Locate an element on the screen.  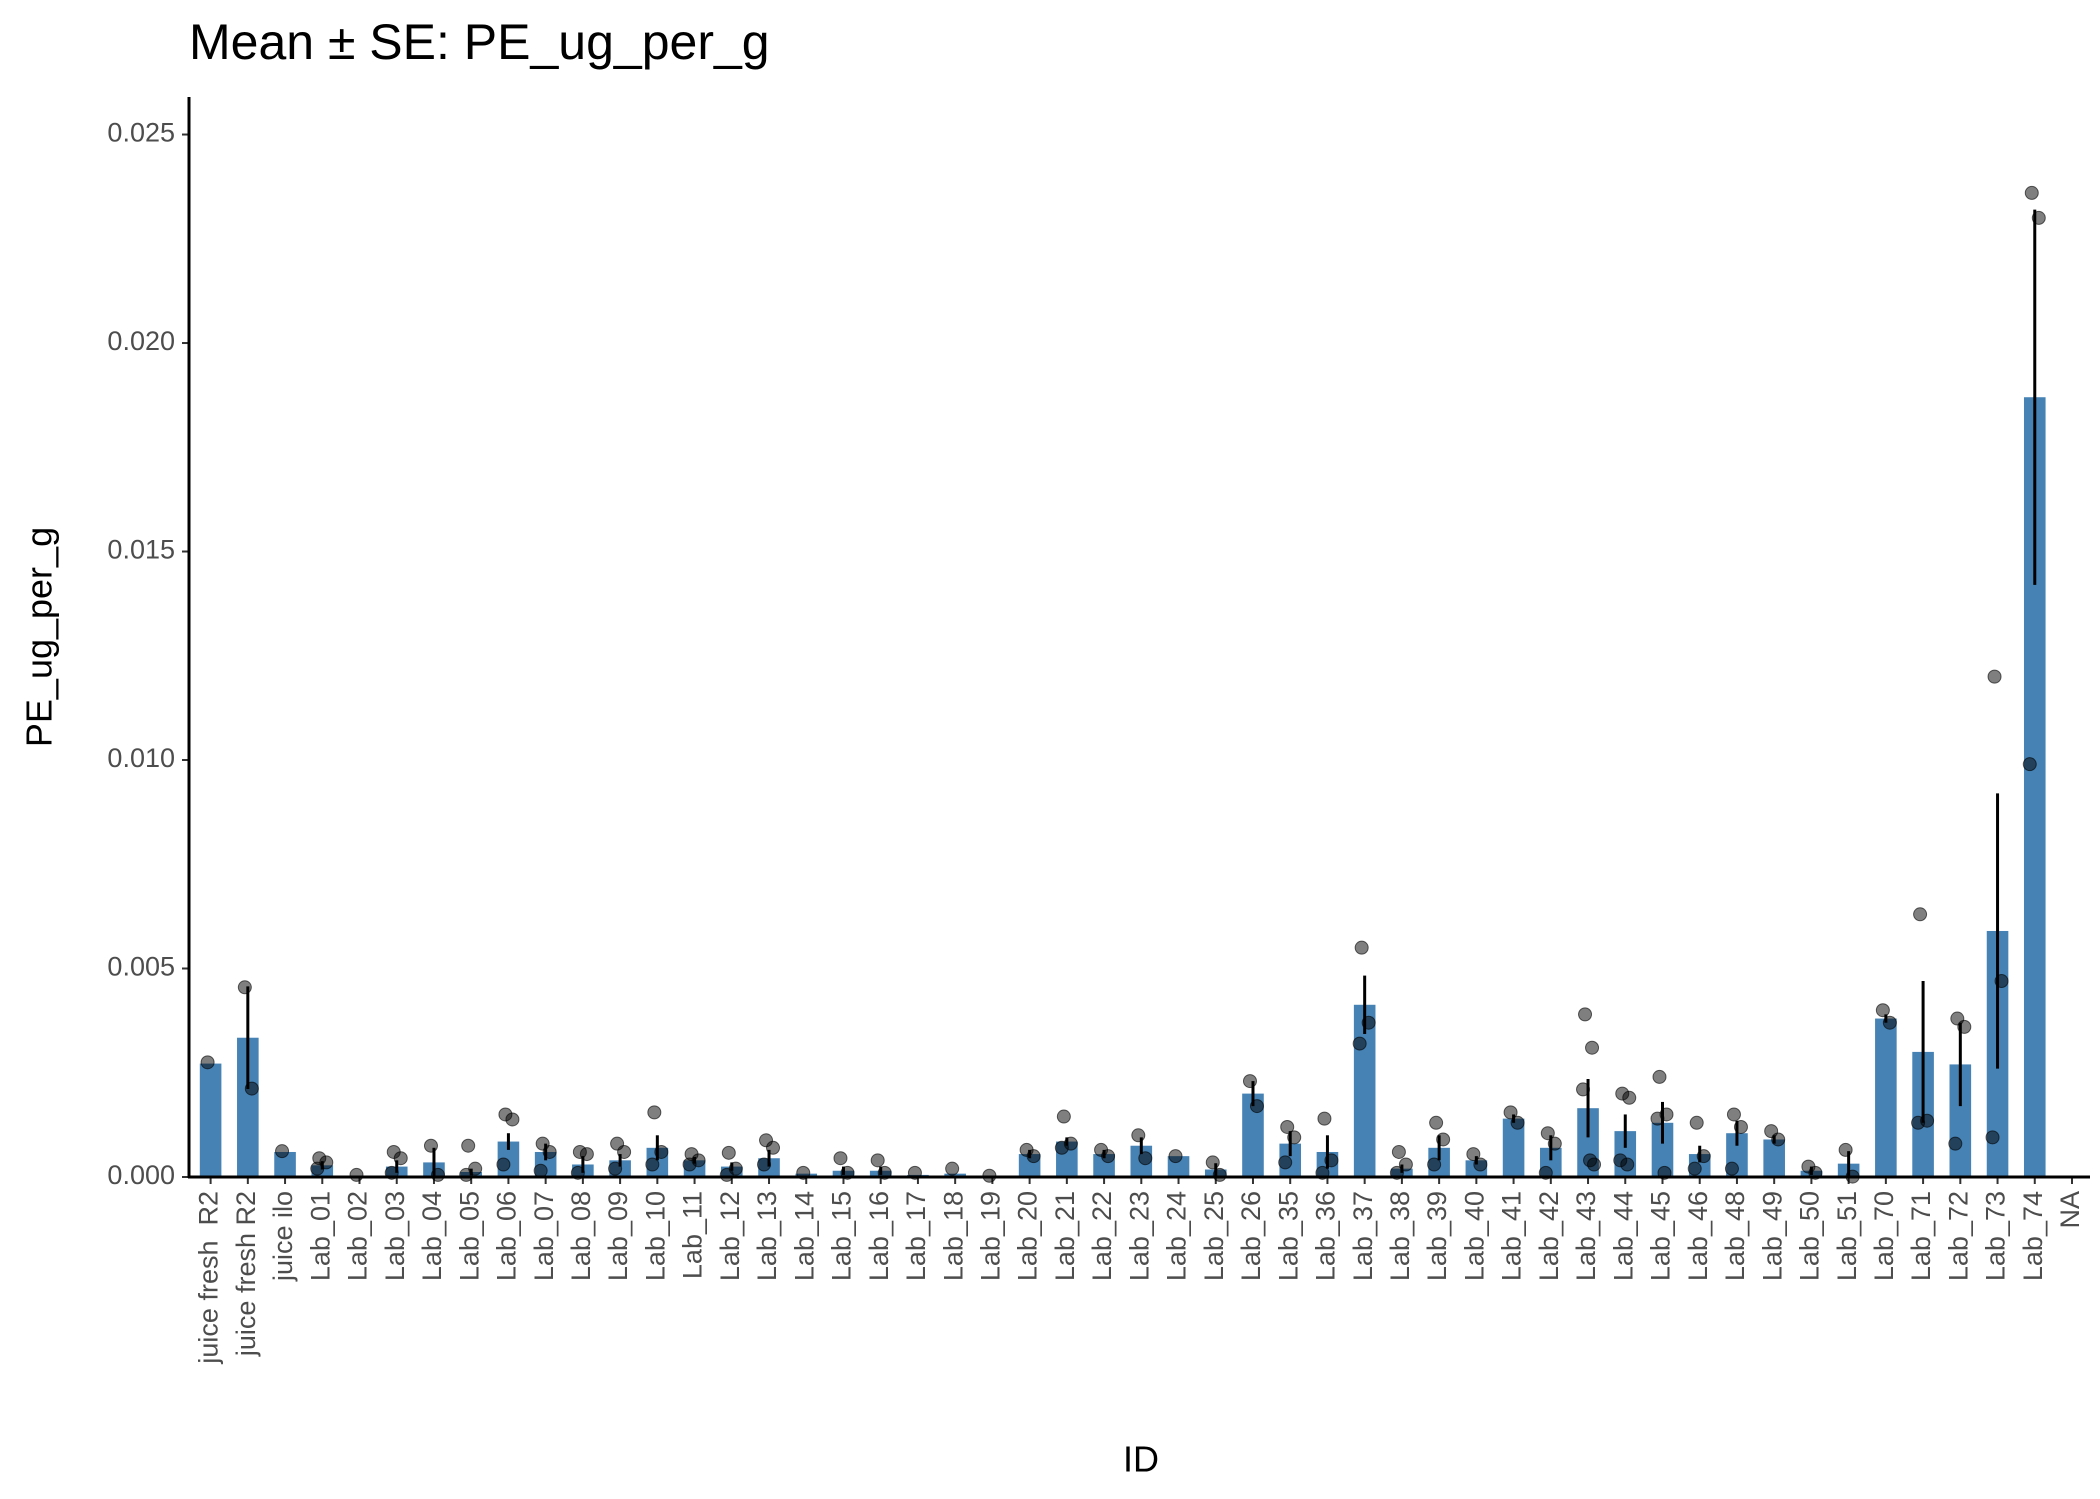
x-tick-label: Lab_01 is located at coordinates (320, 1236).